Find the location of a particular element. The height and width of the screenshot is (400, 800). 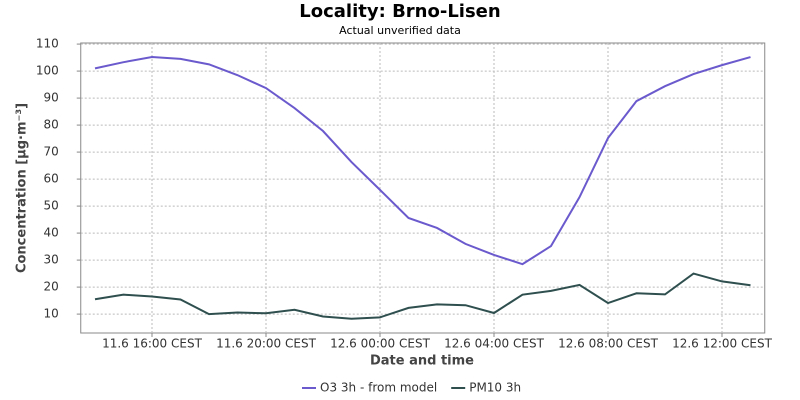

y-tick-label: 40 is located at coordinates (50, 233).